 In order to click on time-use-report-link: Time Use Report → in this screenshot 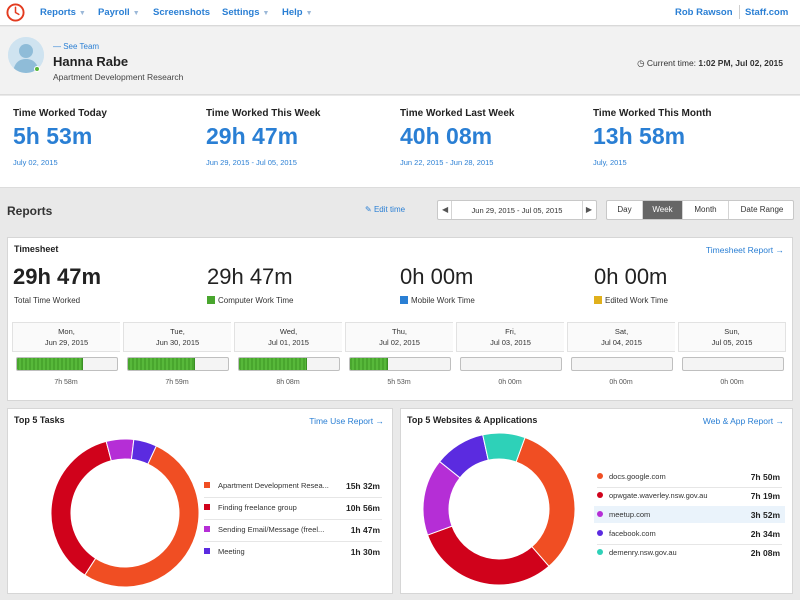, I will do `click(346, 421)`.